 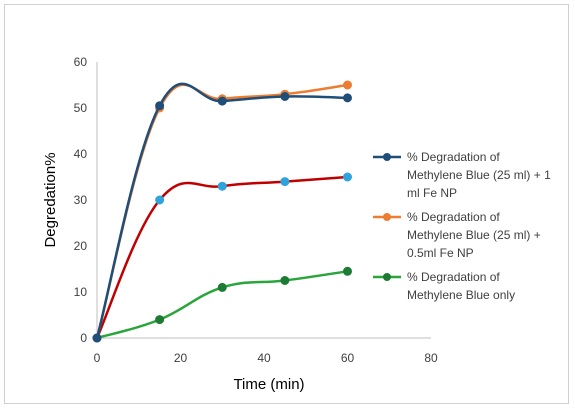 I want to click on x-tick-label: 20, so click(x=181, y=358).